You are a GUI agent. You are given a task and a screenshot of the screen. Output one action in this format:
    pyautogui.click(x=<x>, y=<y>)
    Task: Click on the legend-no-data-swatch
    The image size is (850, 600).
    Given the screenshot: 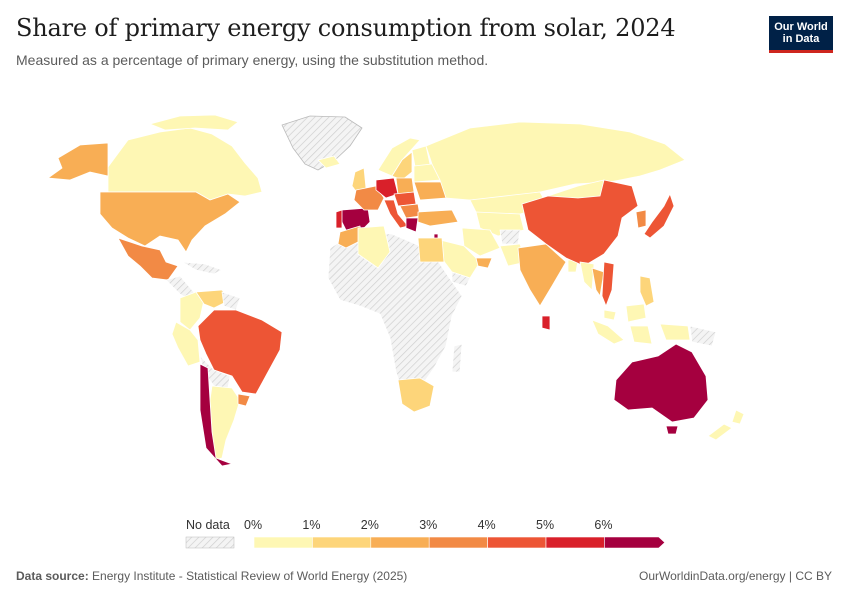 What is the action you would take?
    pyautogui.click(x=210, y=542)
    